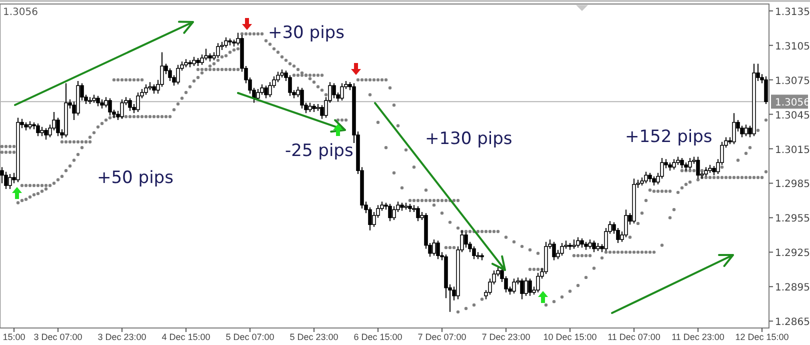  I want to click on annotation: 1.3056, so click(20, 12).